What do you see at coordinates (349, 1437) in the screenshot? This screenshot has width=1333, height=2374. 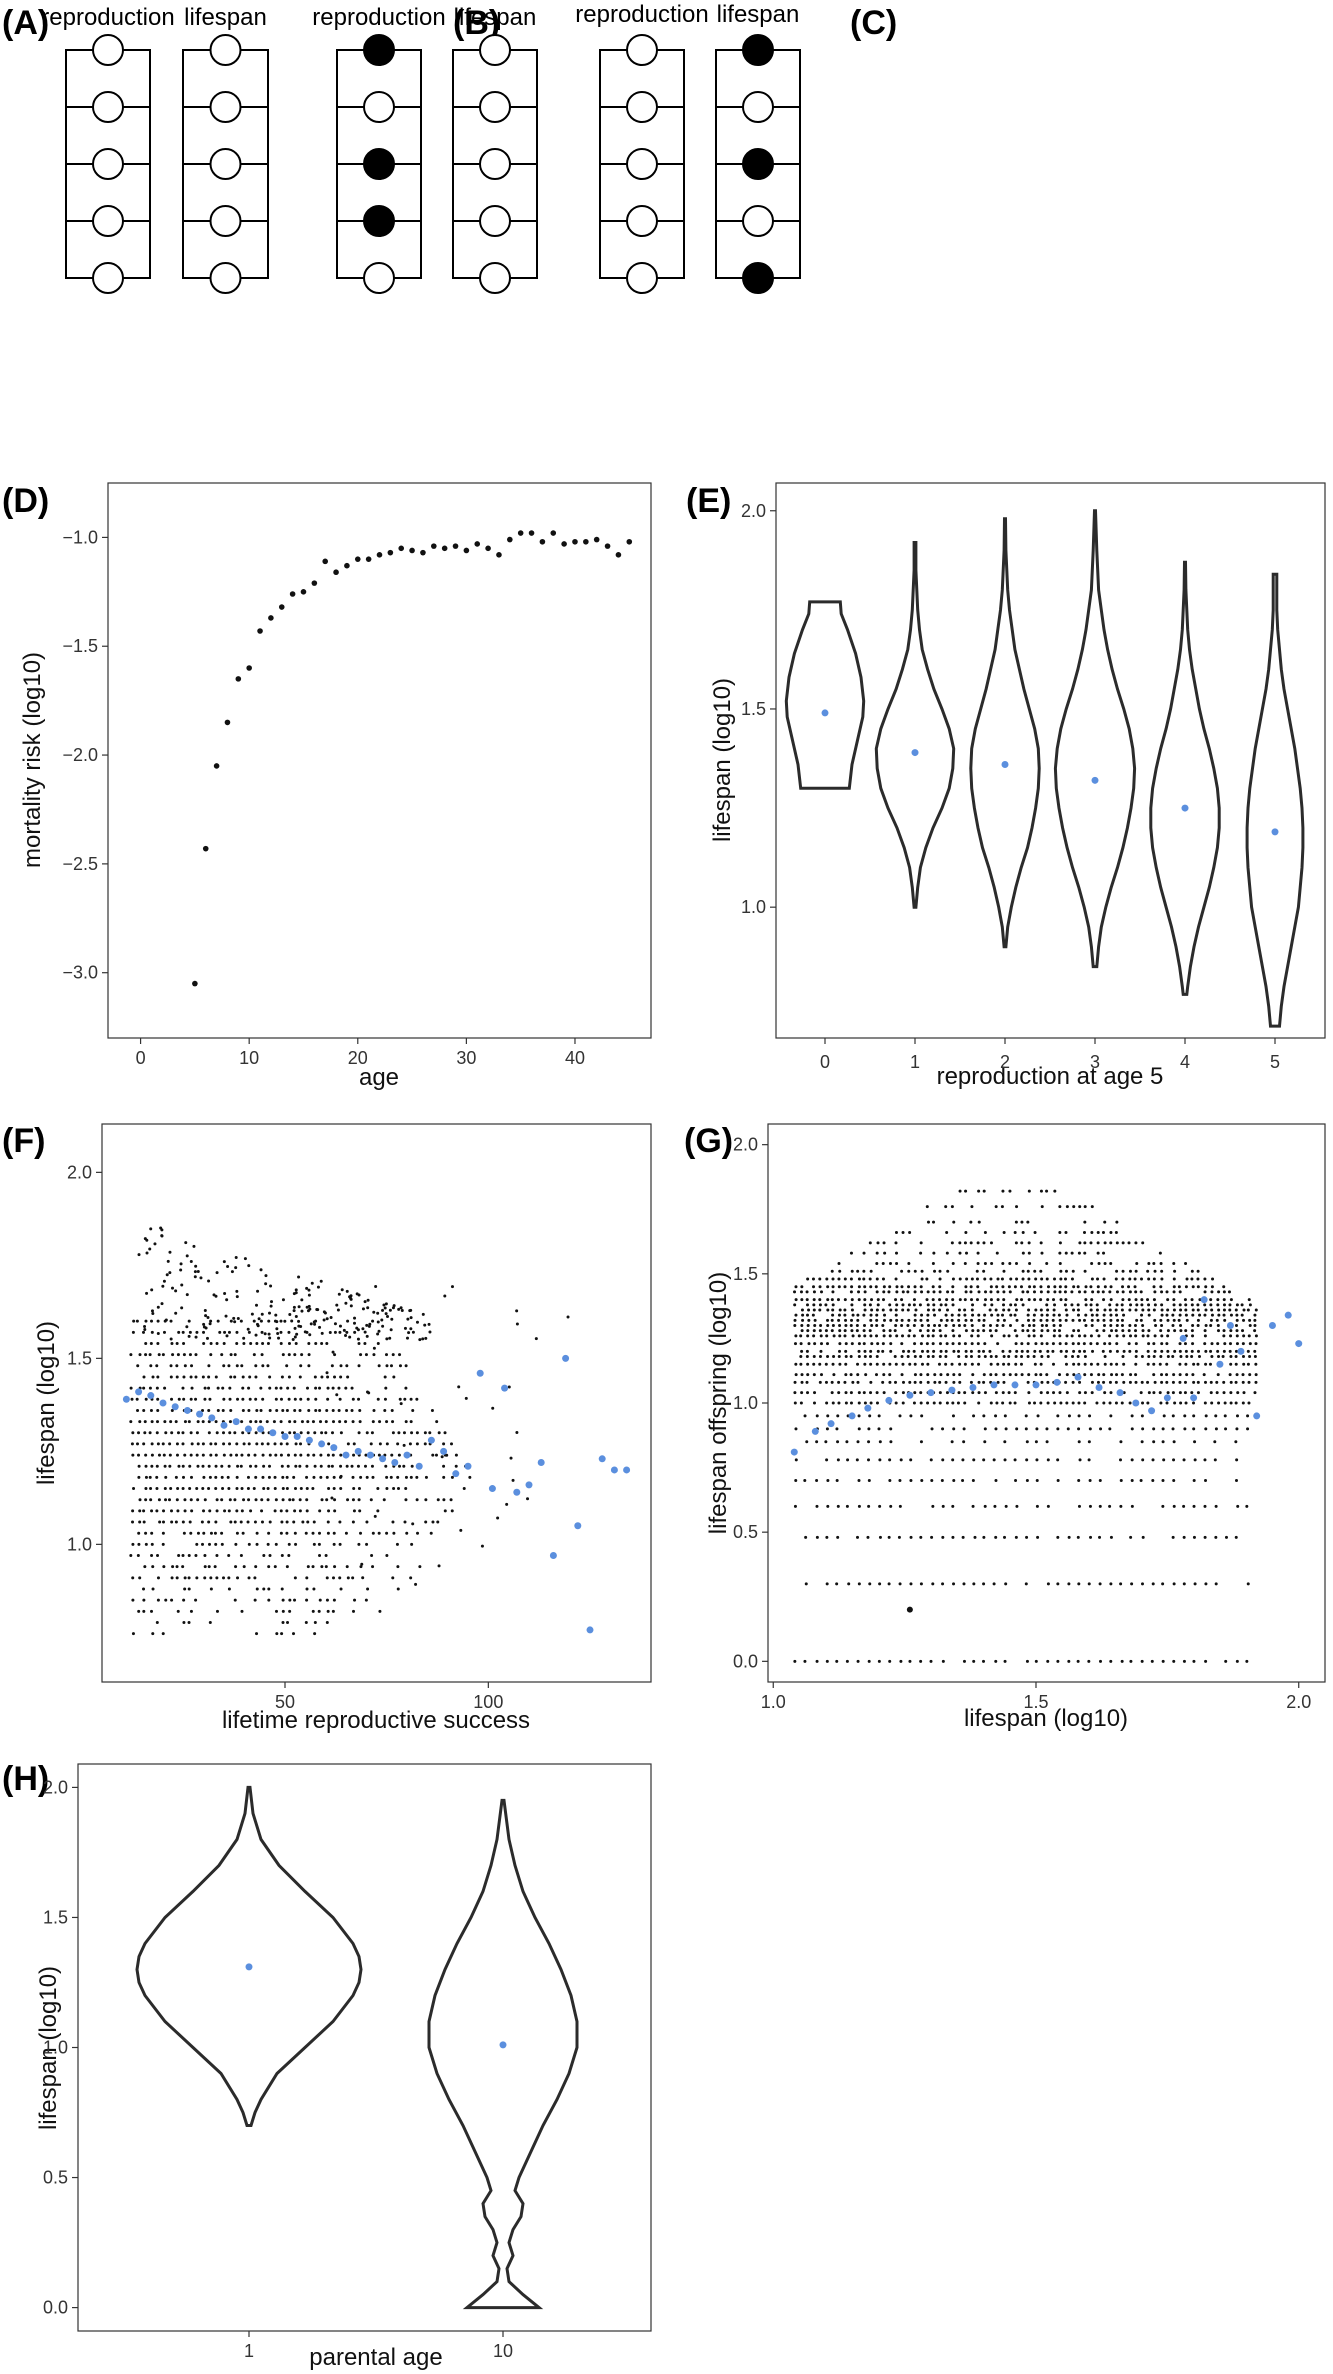 I see `plot-marks-f: 1.01.52.050 100` at bounding box center [349, 1437].